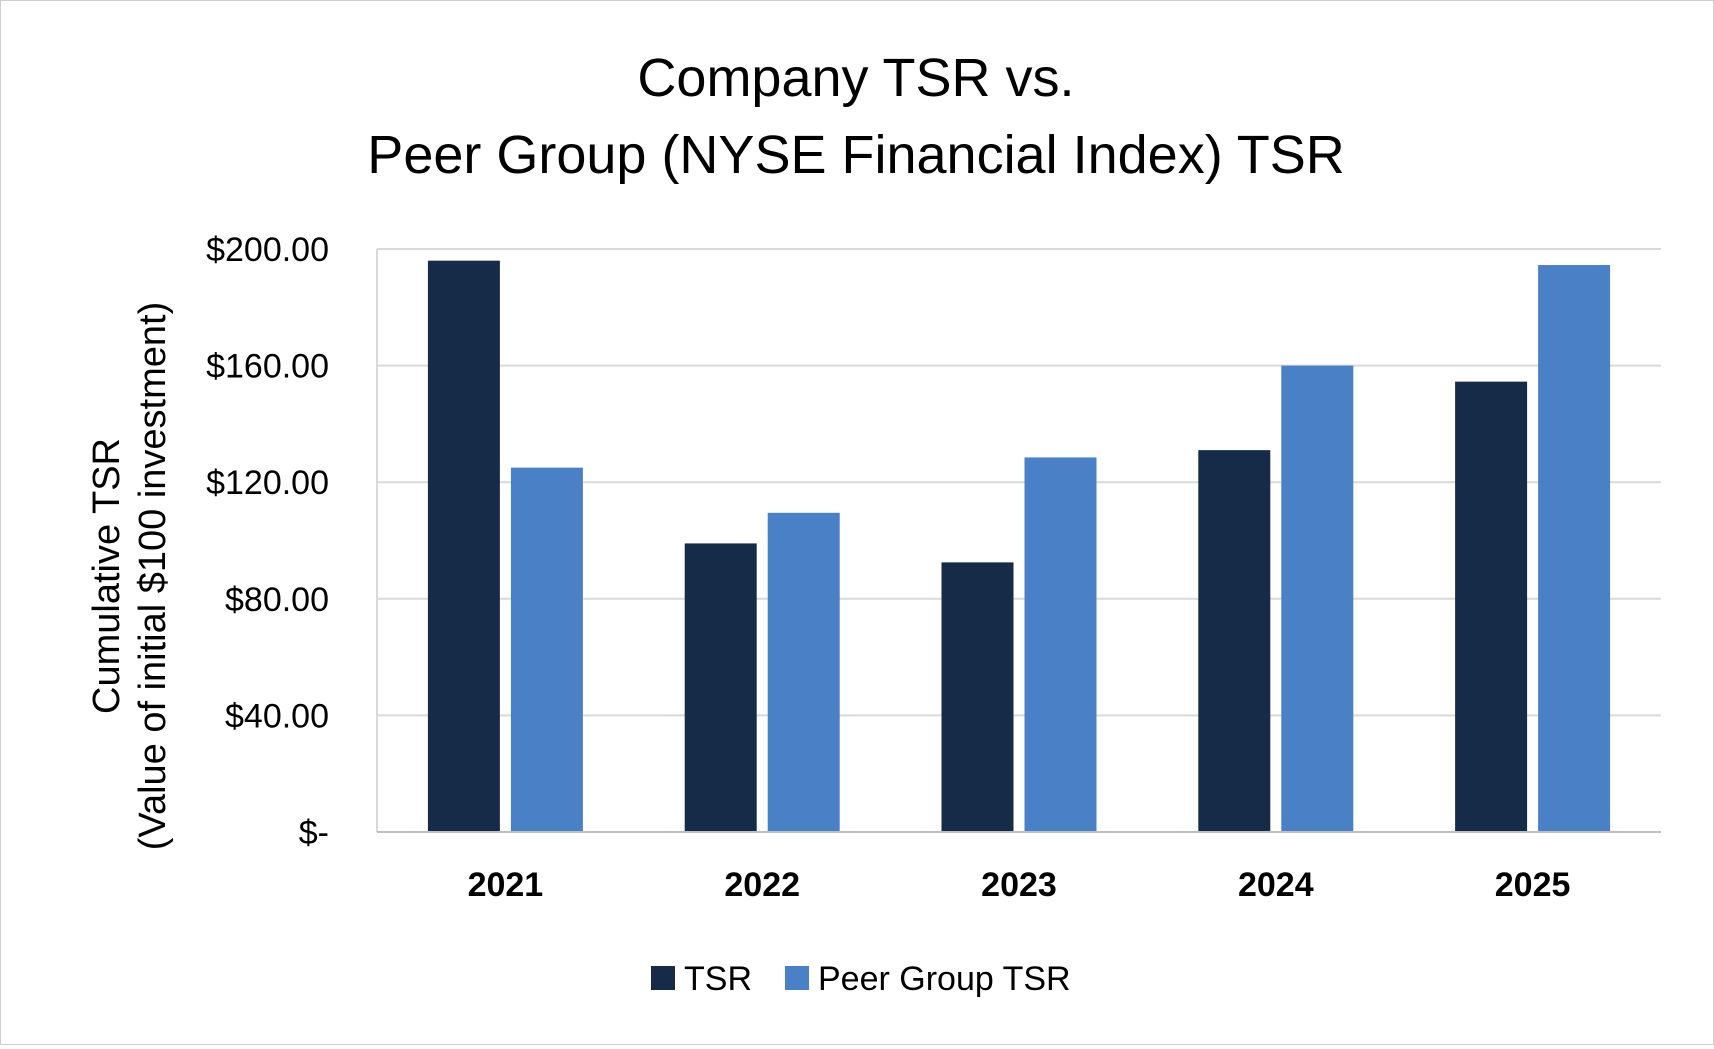  I want to click on x-axis-ticks: 2021 2022 2023 2024 2025, so click(1019, 885).